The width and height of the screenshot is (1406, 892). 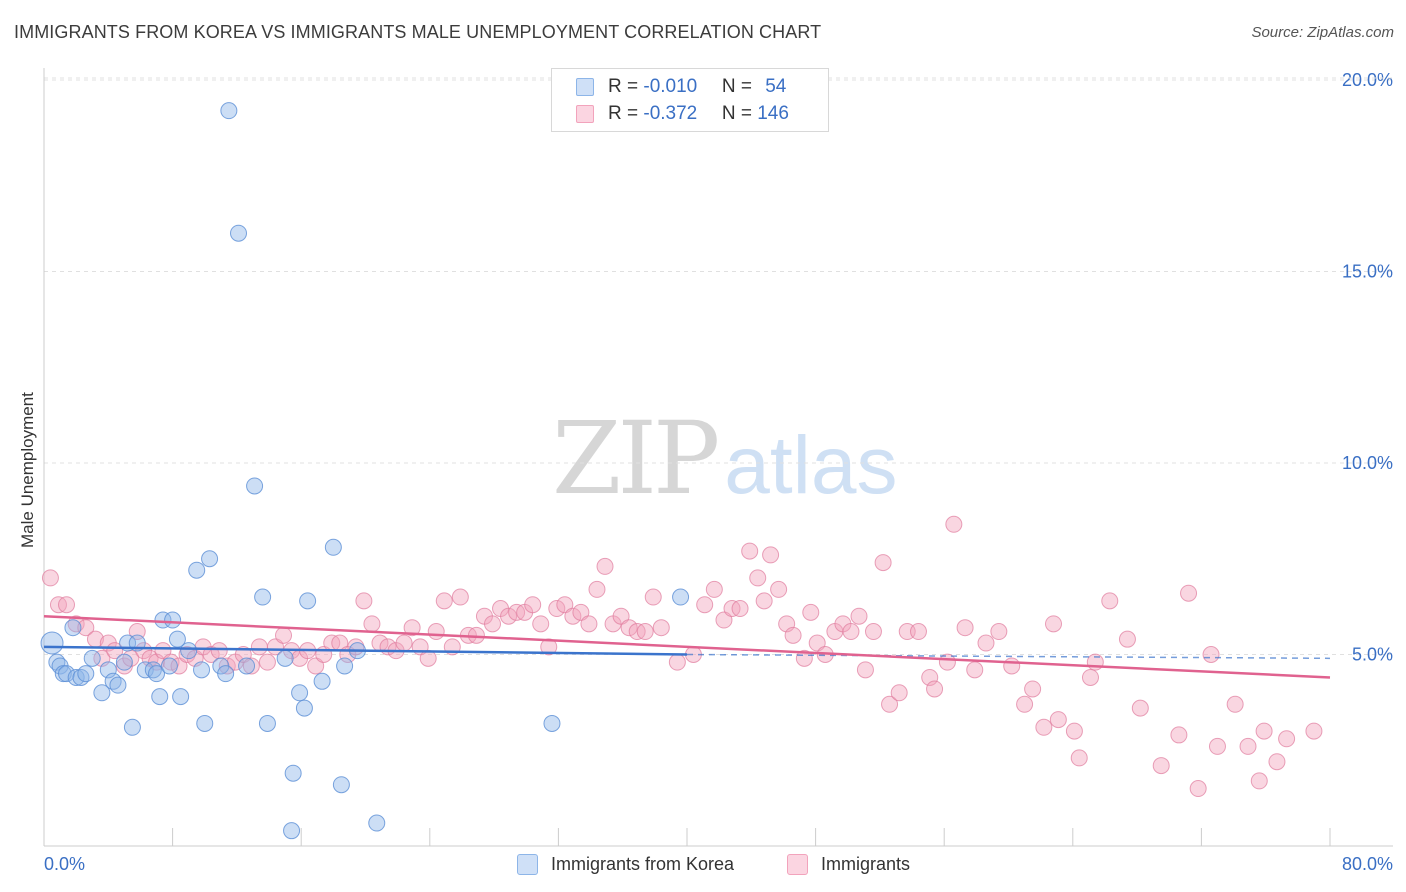 I want to click on y-tick-label: 10.0%, so click(x=1367, y=463).